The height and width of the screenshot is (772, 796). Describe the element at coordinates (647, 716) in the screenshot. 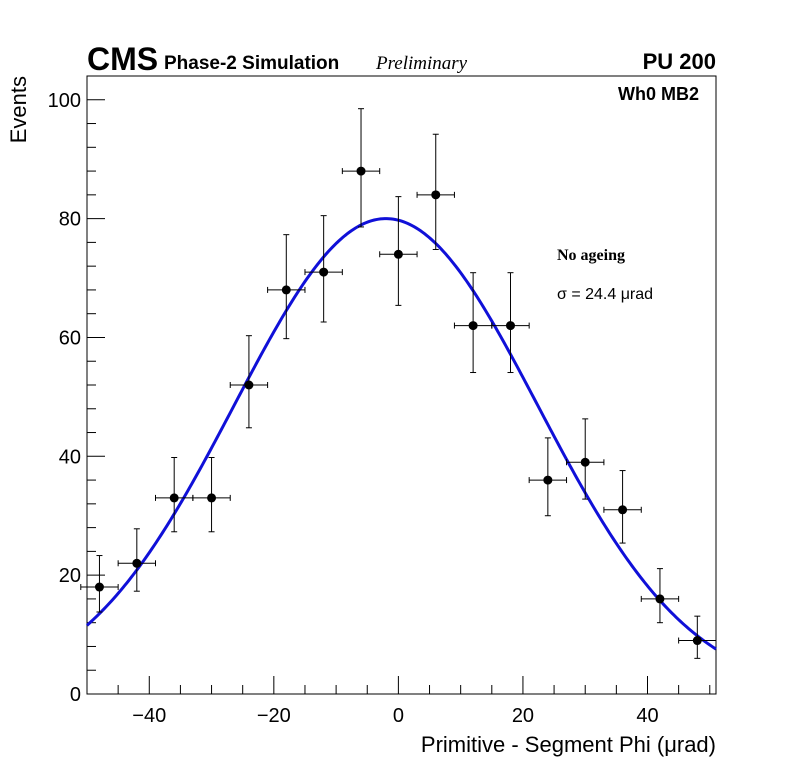

I see `x-tick-label: 40` at that location.